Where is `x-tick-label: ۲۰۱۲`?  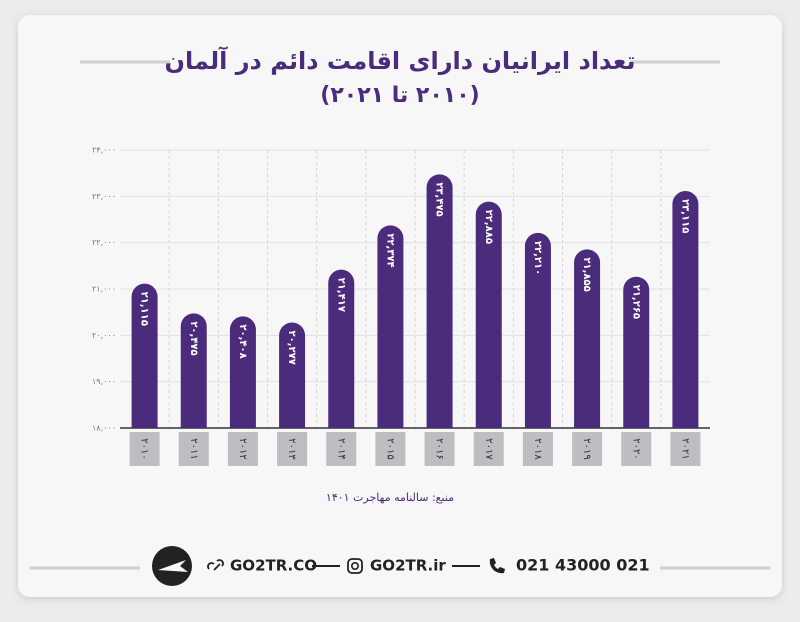
x-tick-label: ۲۰۱۲ is located at coordinates (242, 448).